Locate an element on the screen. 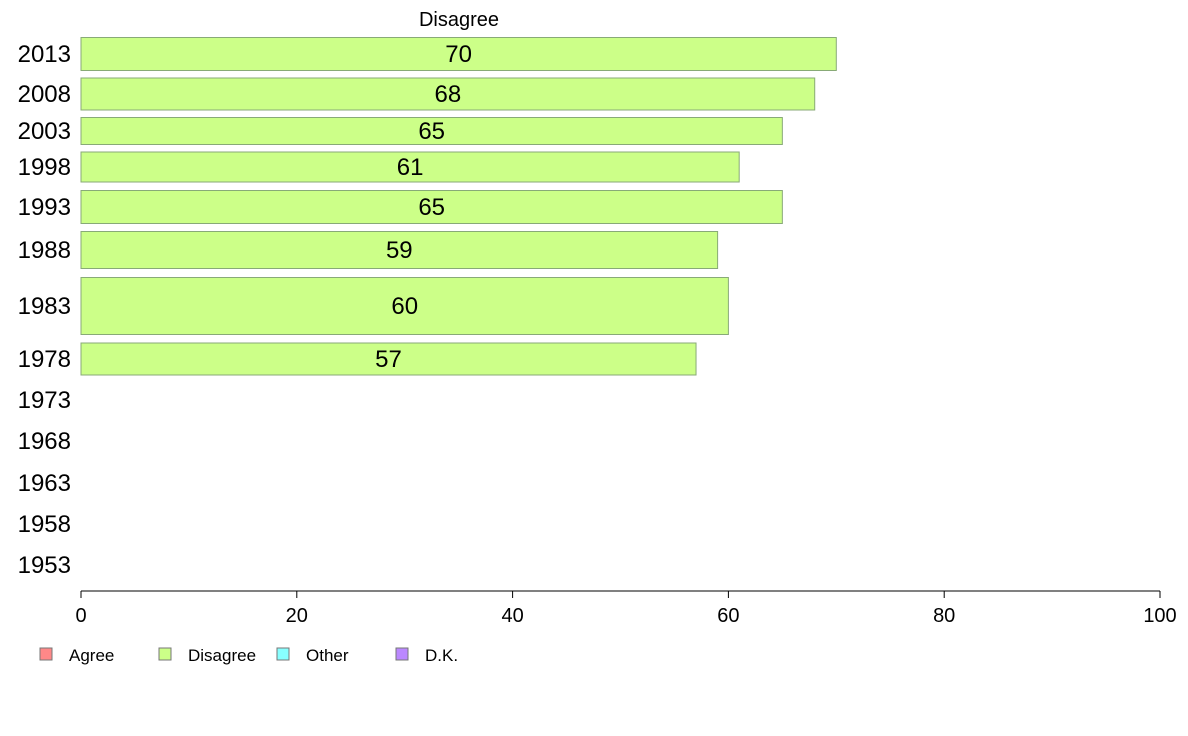 The height and width of the screenshot is (736, 1188). bar-value-label: 57 is located at coordinates (388, 359).